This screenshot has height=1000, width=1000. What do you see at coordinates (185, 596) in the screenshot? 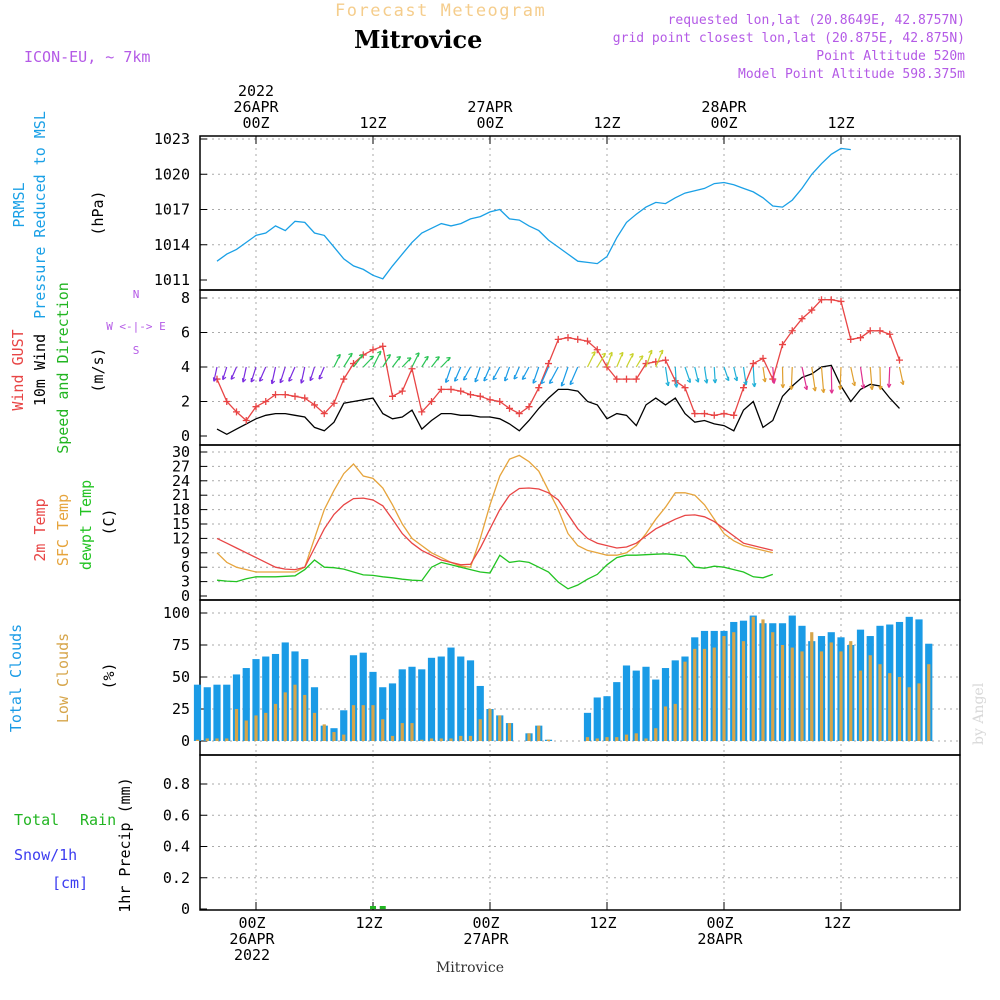
I see `y-tick-label: 0` at bounding box center [185, 596].